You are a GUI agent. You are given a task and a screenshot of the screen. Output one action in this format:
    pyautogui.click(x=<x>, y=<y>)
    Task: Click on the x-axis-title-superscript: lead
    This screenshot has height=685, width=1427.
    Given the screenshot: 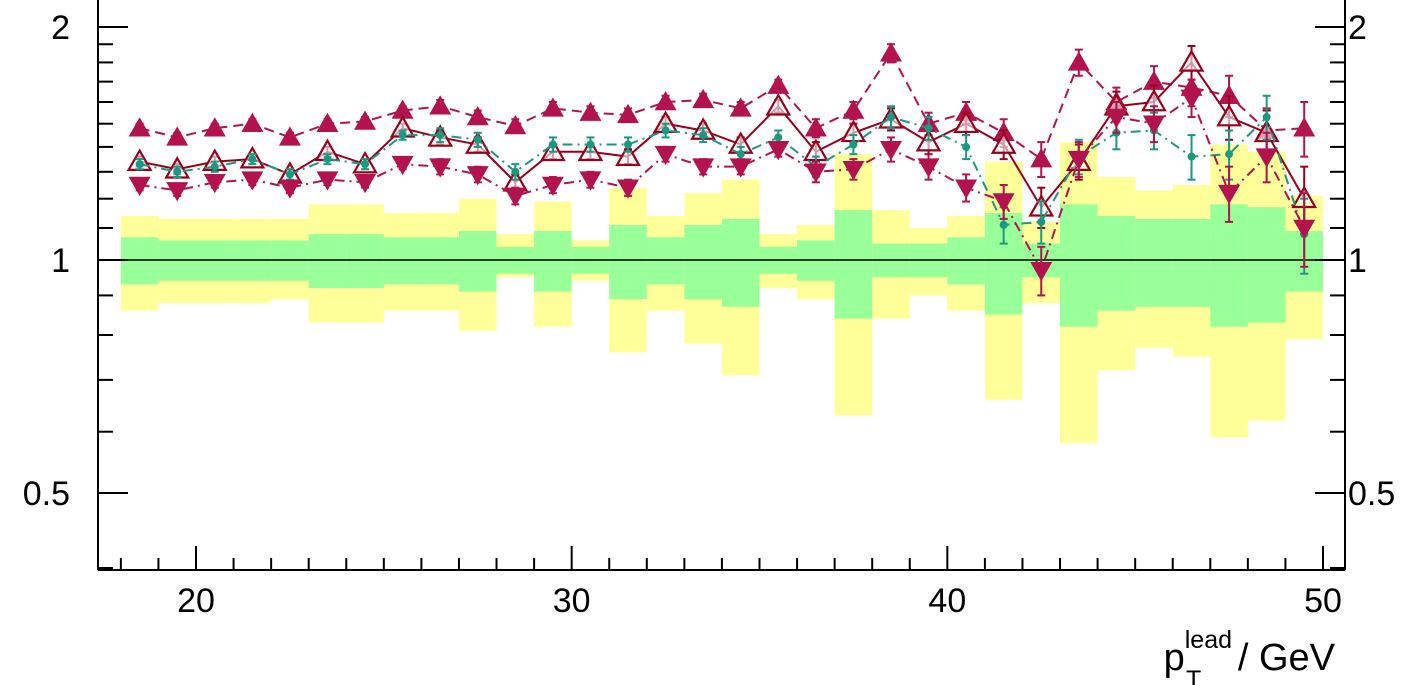 What is the action you would take?
    pyautogui.click(x=1208, y=640)
    